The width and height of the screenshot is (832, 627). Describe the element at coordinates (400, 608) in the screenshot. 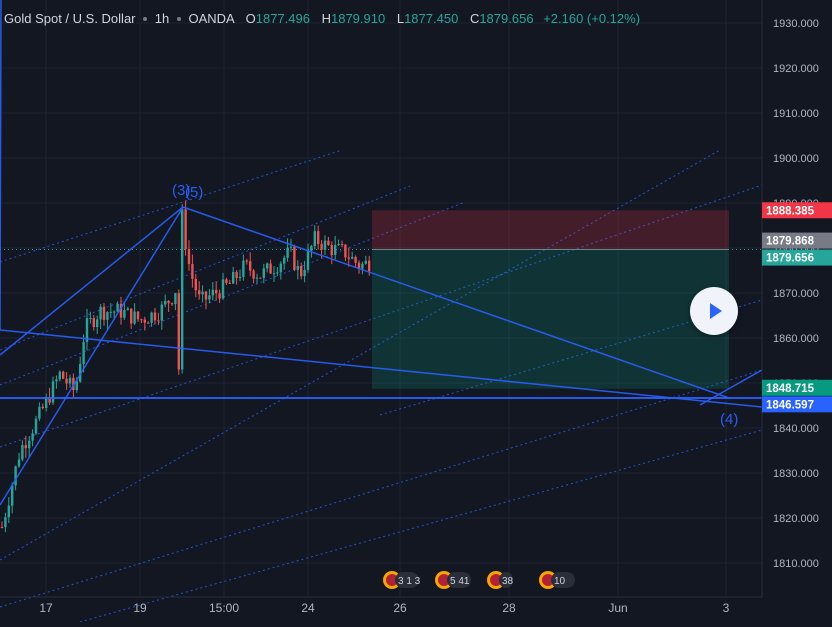

I see `time-tick-label: 26` at that location.